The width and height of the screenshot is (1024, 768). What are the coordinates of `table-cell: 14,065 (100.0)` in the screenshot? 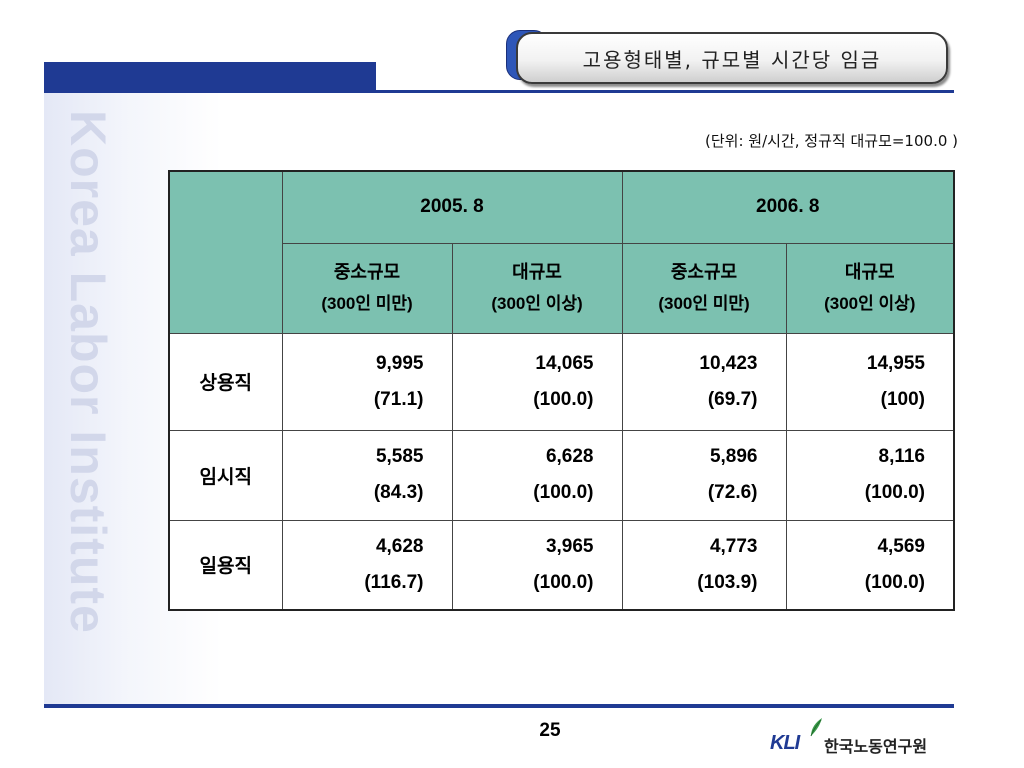 It's located at (537, 381).